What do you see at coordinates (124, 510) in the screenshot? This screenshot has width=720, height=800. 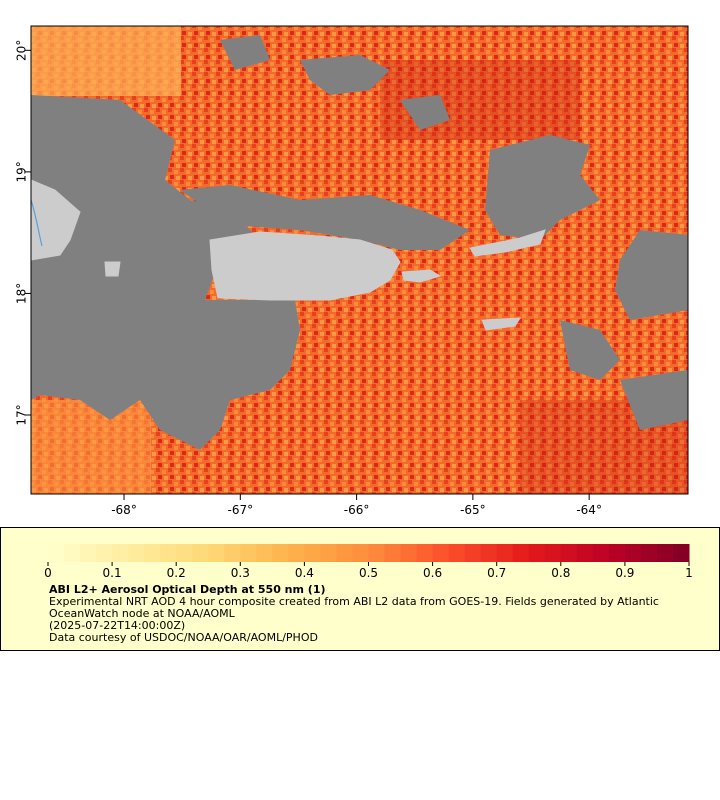 I see `lon-tick-label: -68°` at bounding box center [124, 510].